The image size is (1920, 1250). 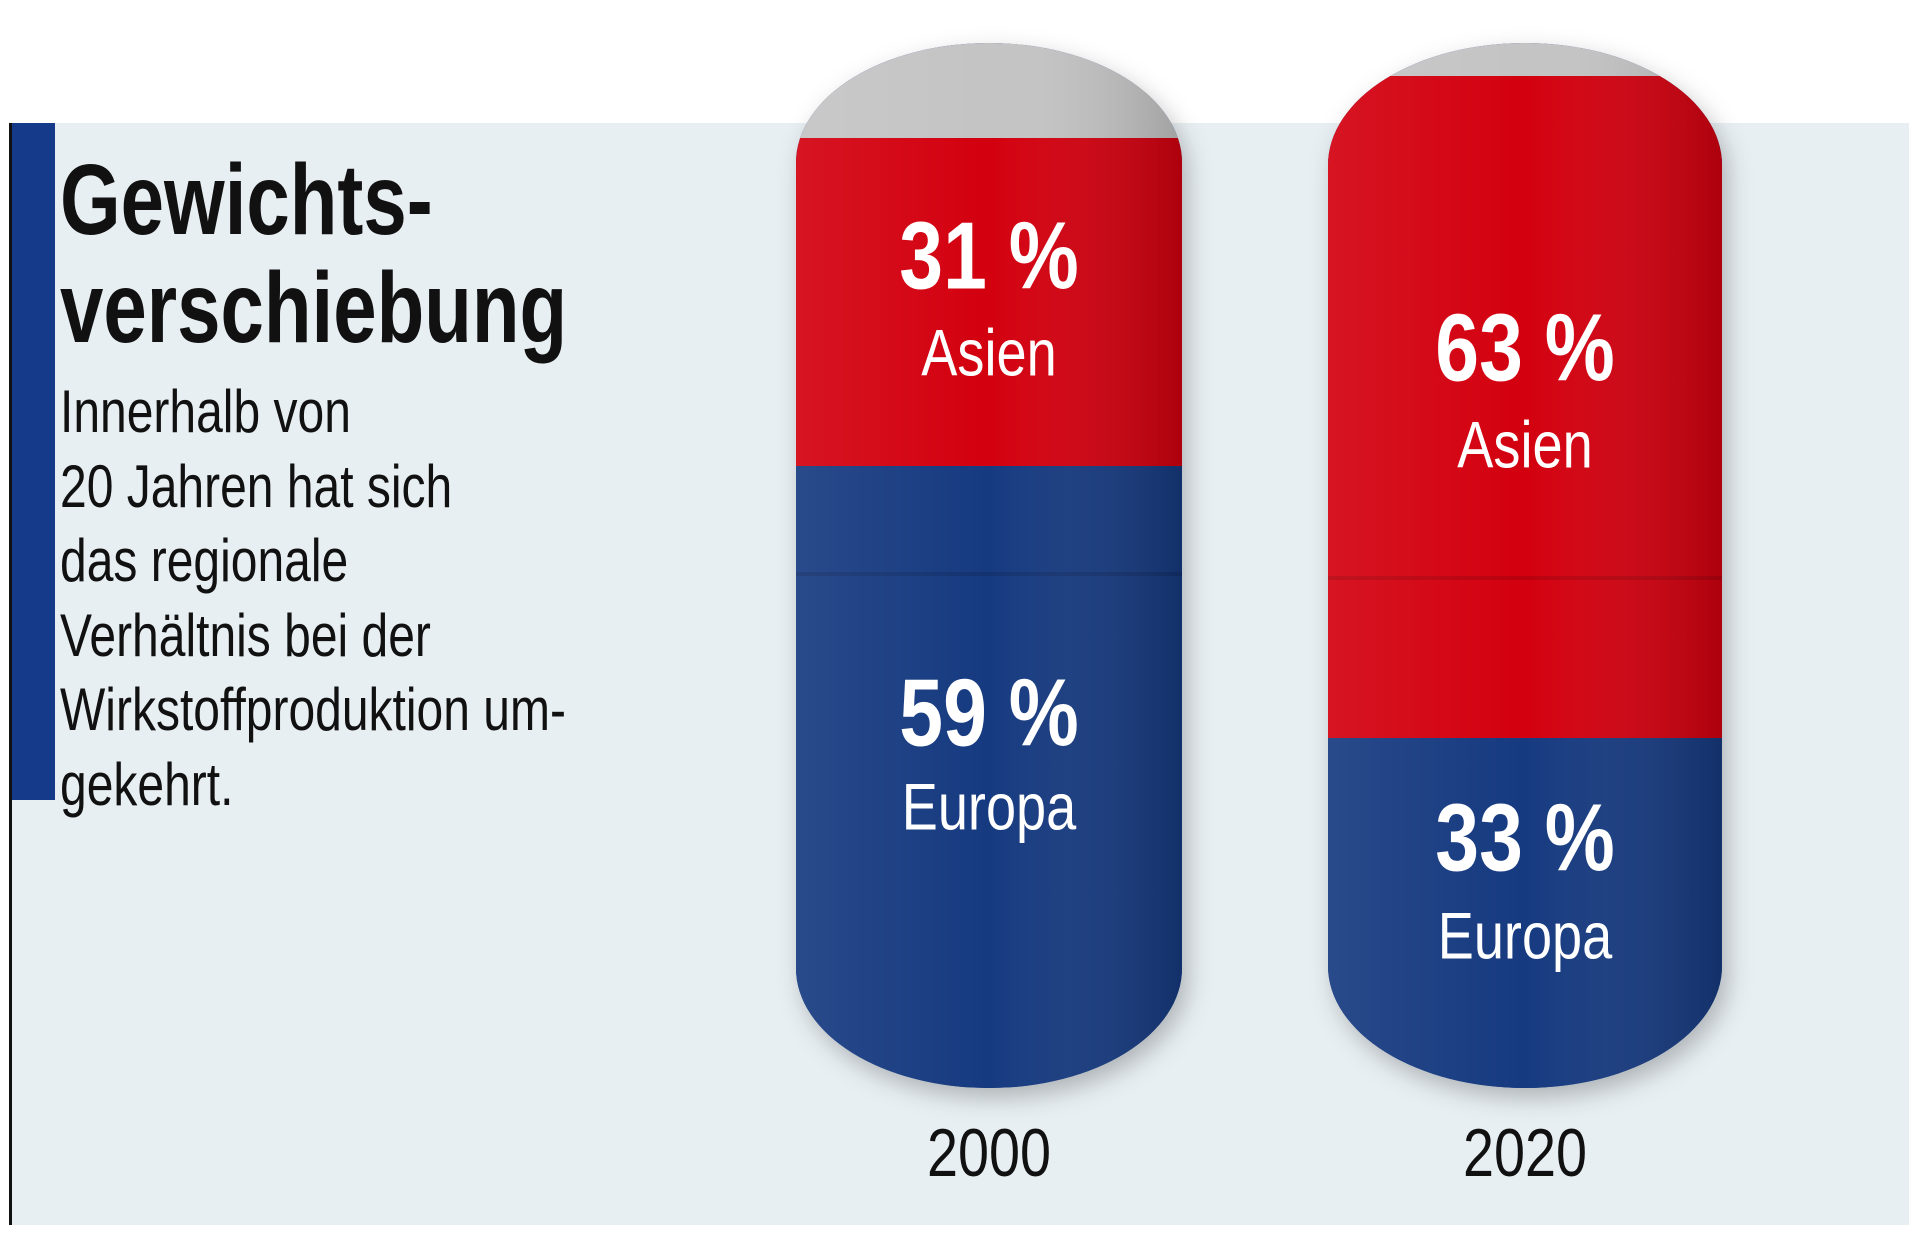 What do you see at coordinates (245, 635) in the screenshot?
I see `description-line: Verhältnis bei der` at bounding box center [245, 635].